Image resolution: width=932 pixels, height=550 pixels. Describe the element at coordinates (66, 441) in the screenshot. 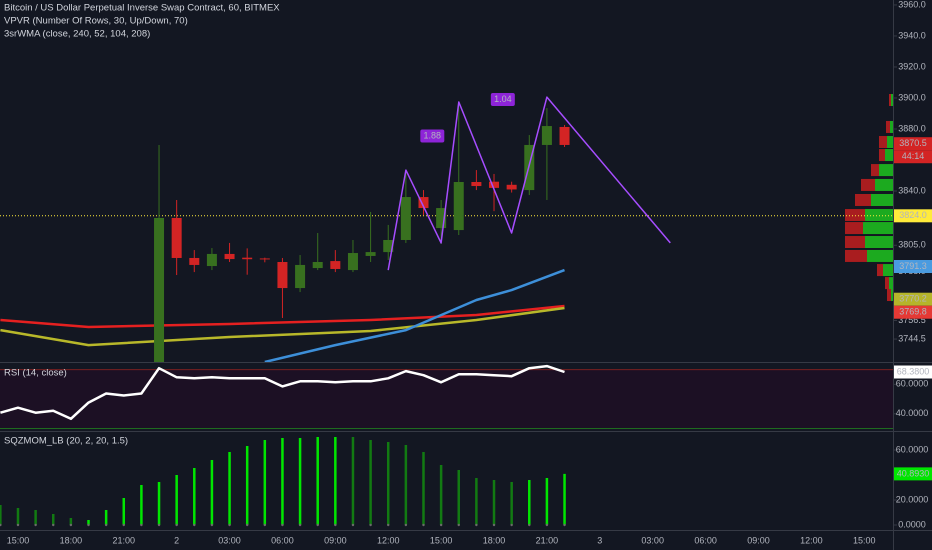

I see `sqzmom-title: SQZMOM_LB (20, 2, 20, 1.5)` at that location.